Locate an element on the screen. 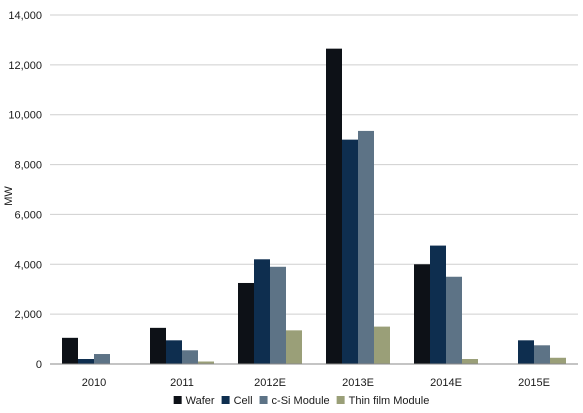 The width and height of the screenshot is (583, 413). bar-cell-2011 is located at coordinates (174, 352).